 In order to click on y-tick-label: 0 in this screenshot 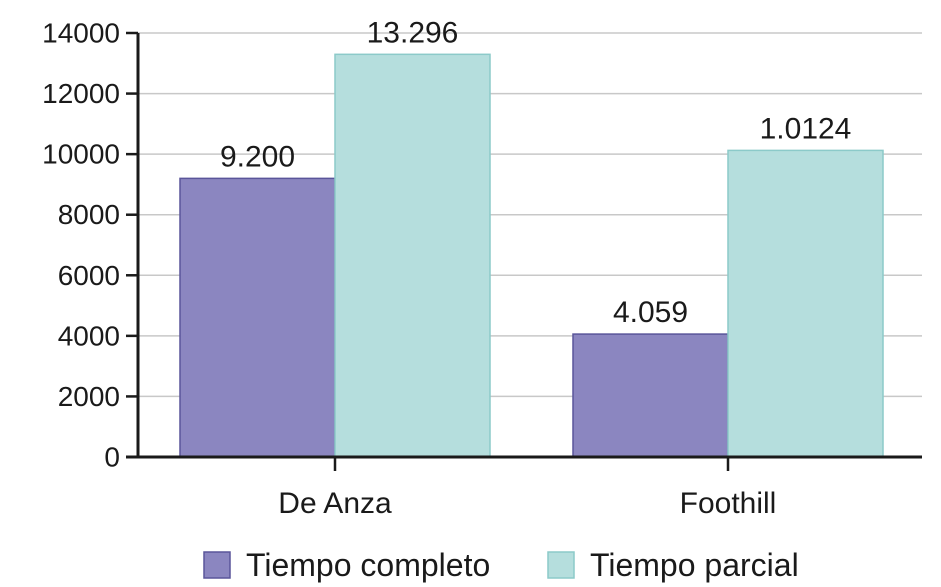, I will do `click(112, 457)`.